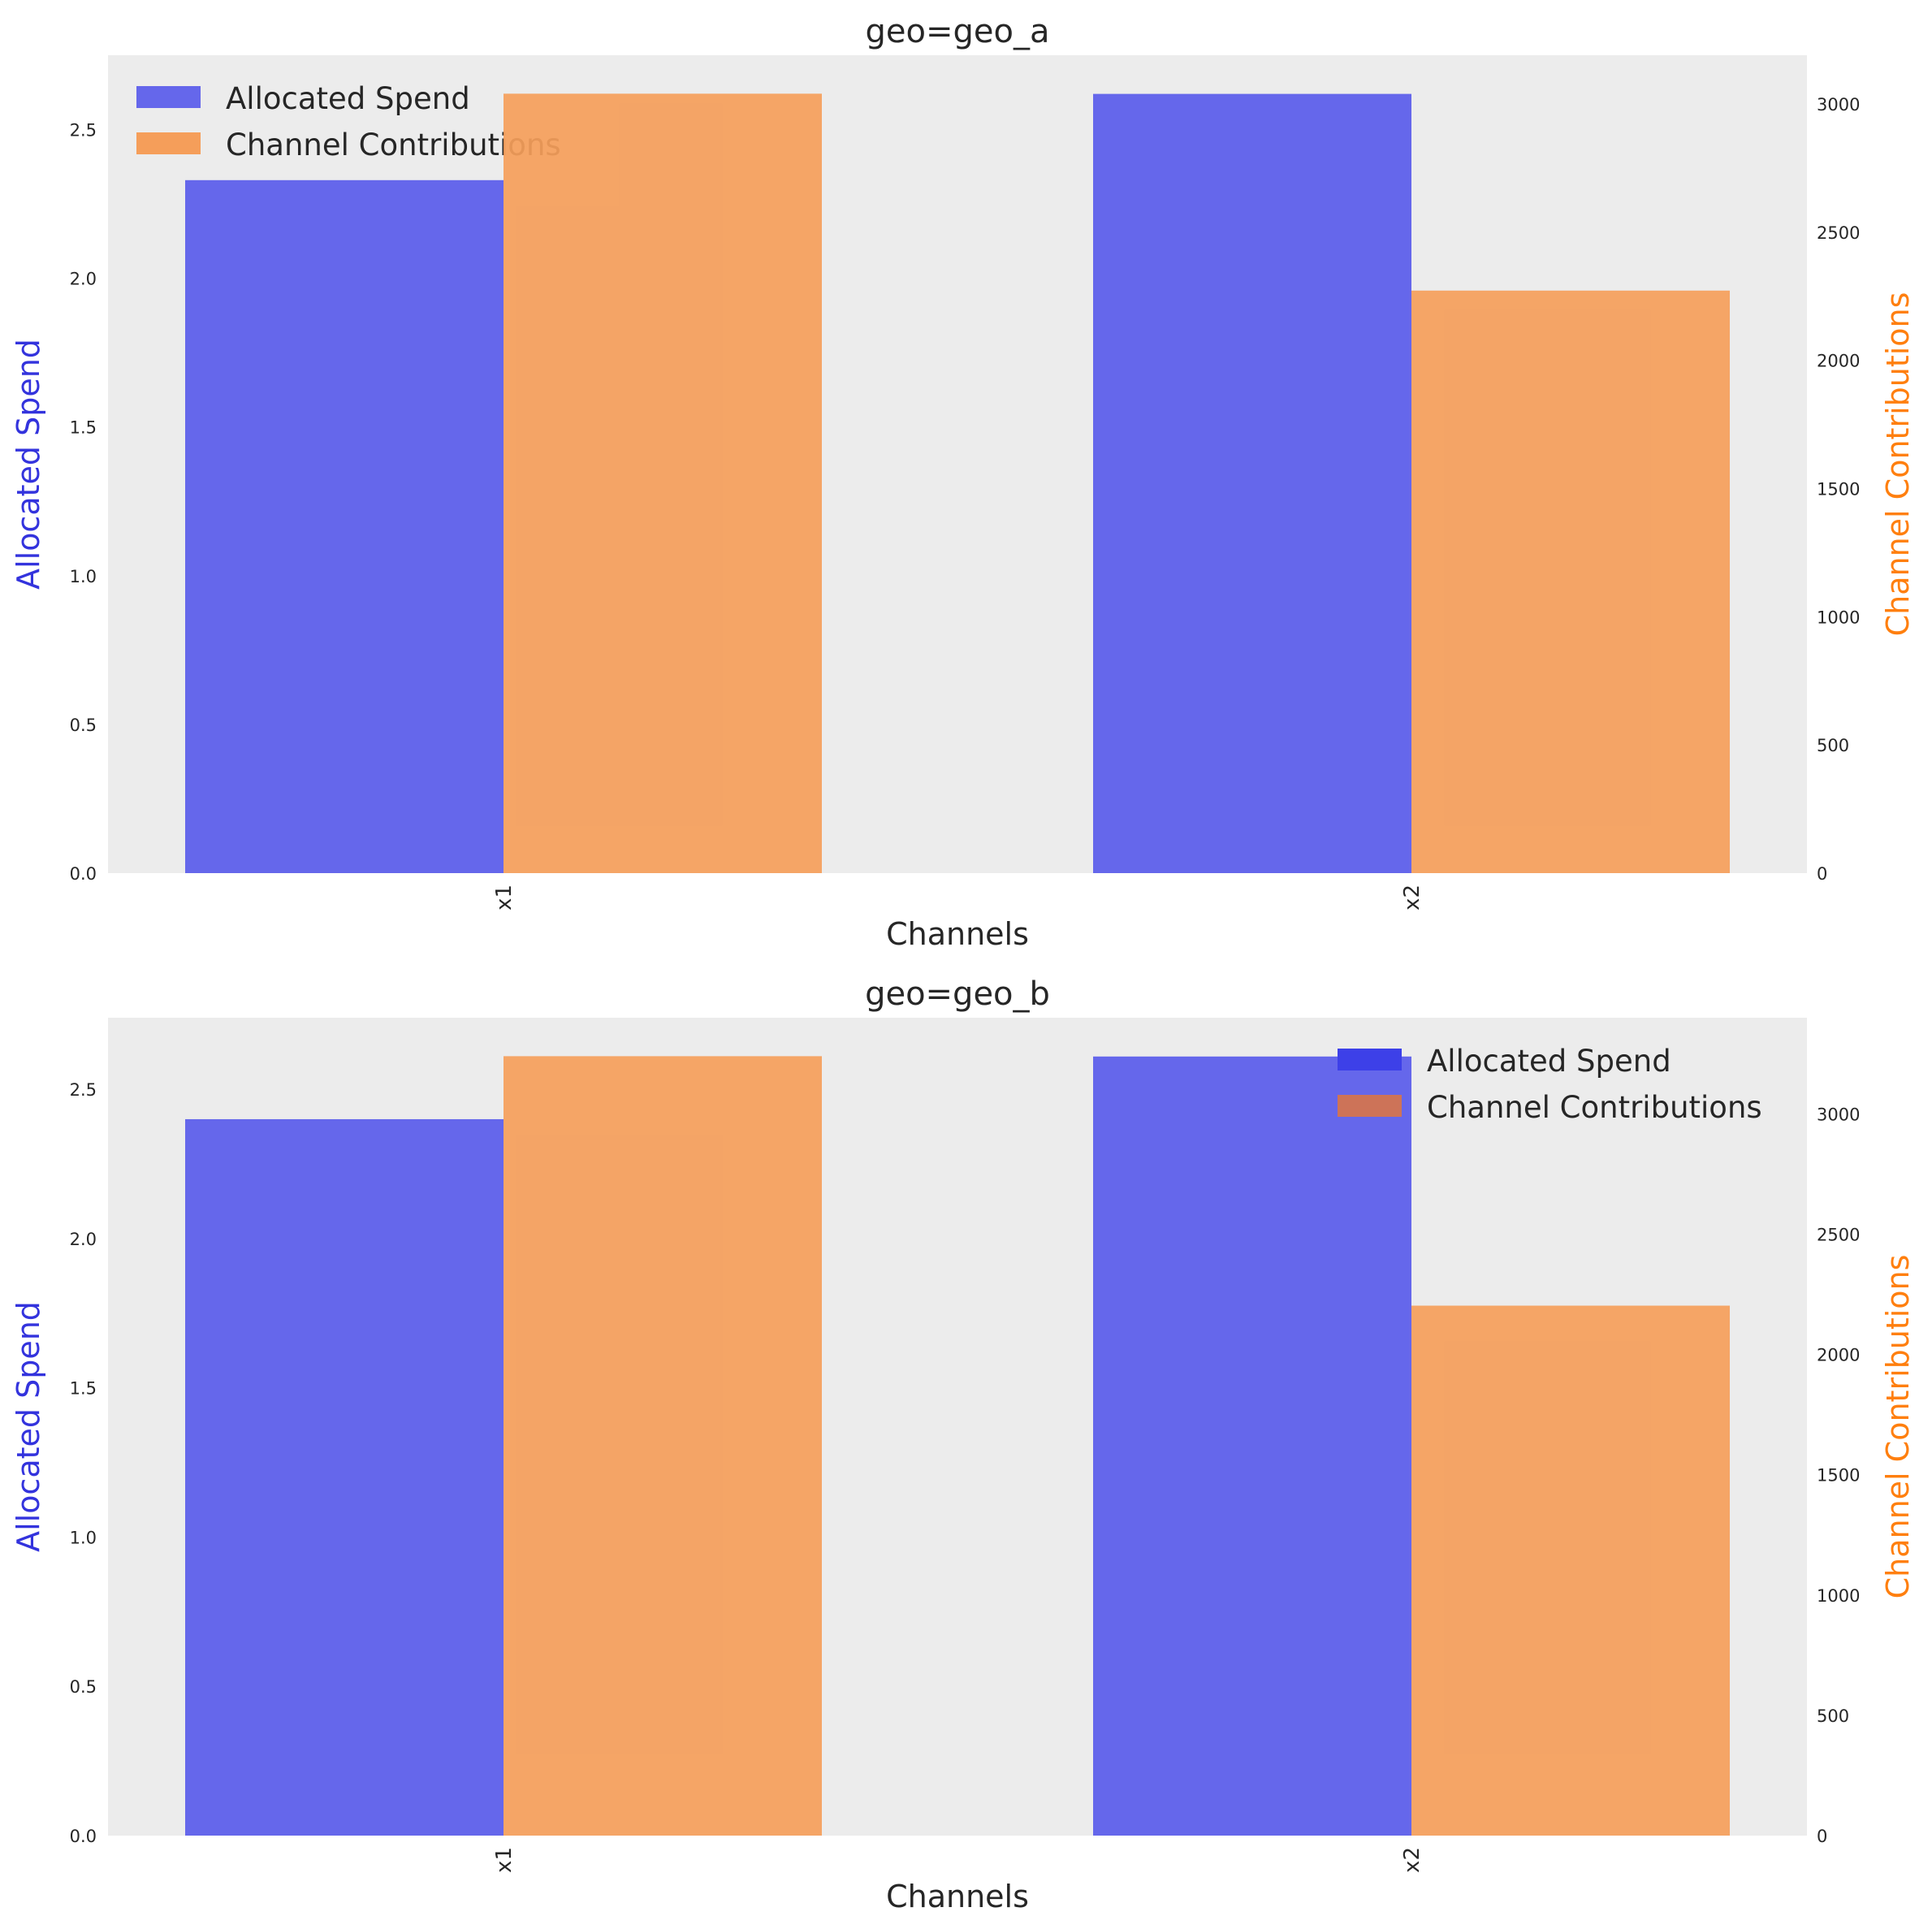 The image size is (1932, 1929). What do you see at coordinates (1550, 1084) in the screenshot?
I see `legend: Allocated Spend Channel Contributions` at bounding box center [1550, 1084].